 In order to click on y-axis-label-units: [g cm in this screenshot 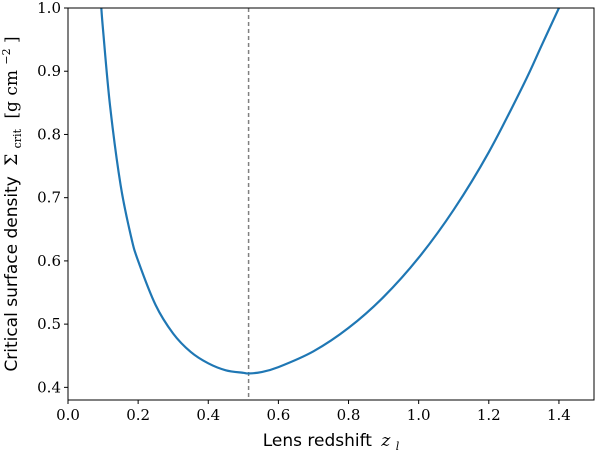, I will do `click(12, 94)`.